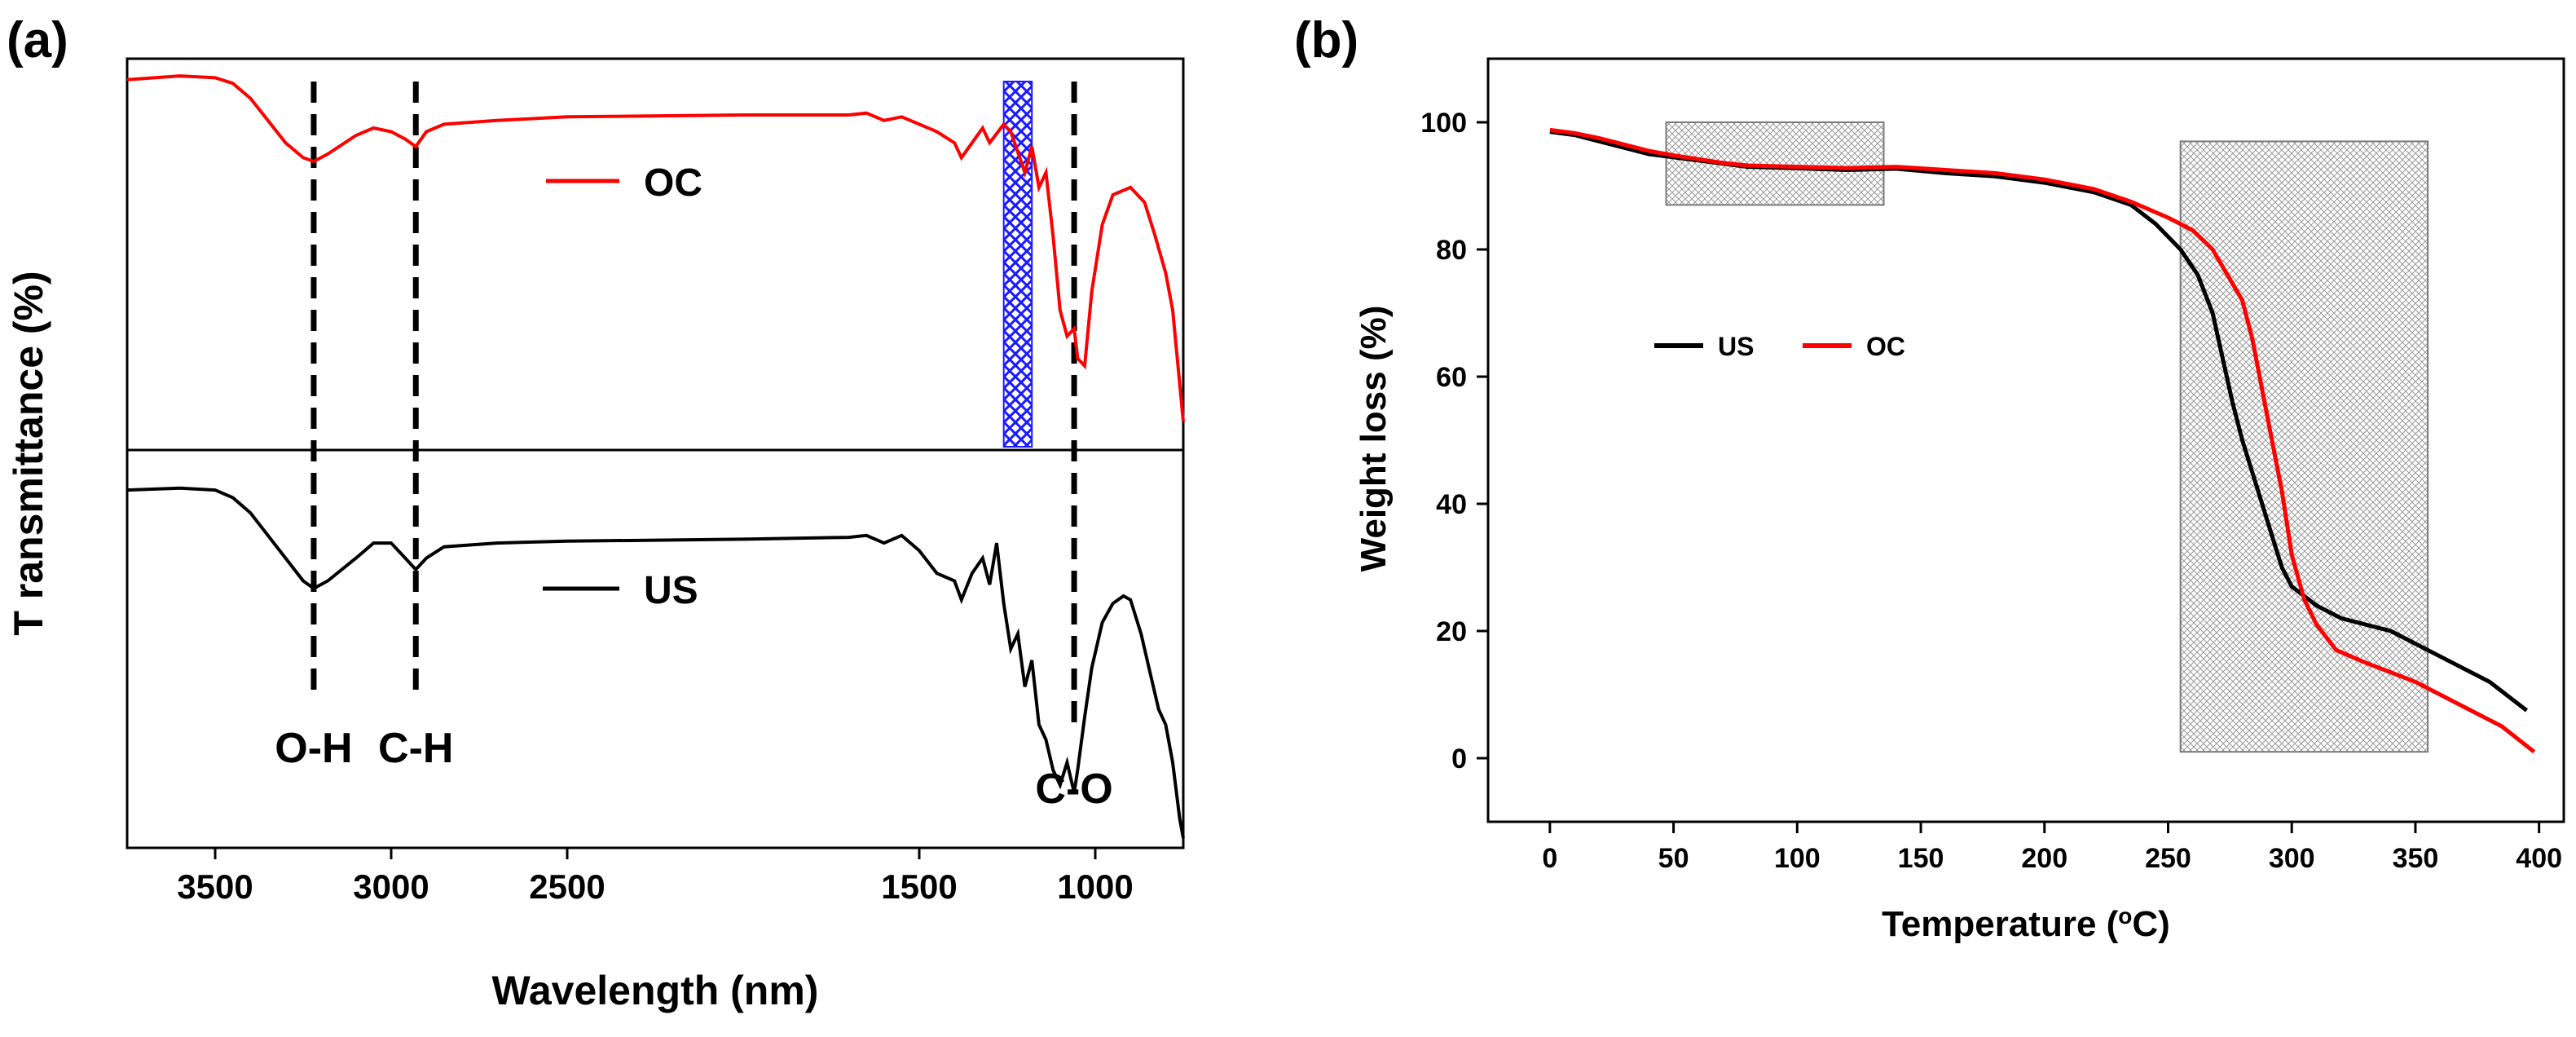 Image resolution: width=2576 pixels, height=1037 pixels. What do you see at coordinates (567, 886) in the screenshot?
I see `a-x-tick-label: 2500` at bounding box center [567, 886].